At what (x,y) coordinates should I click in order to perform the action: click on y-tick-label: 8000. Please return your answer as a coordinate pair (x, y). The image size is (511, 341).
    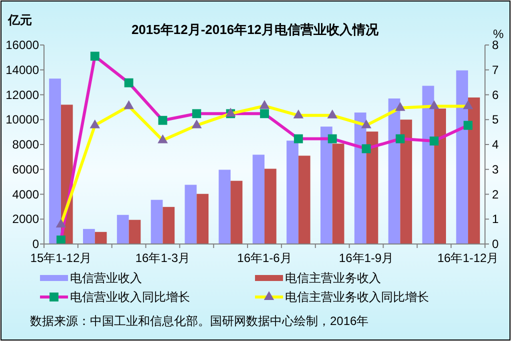
    Looking at the image, I should click on (26, 145).